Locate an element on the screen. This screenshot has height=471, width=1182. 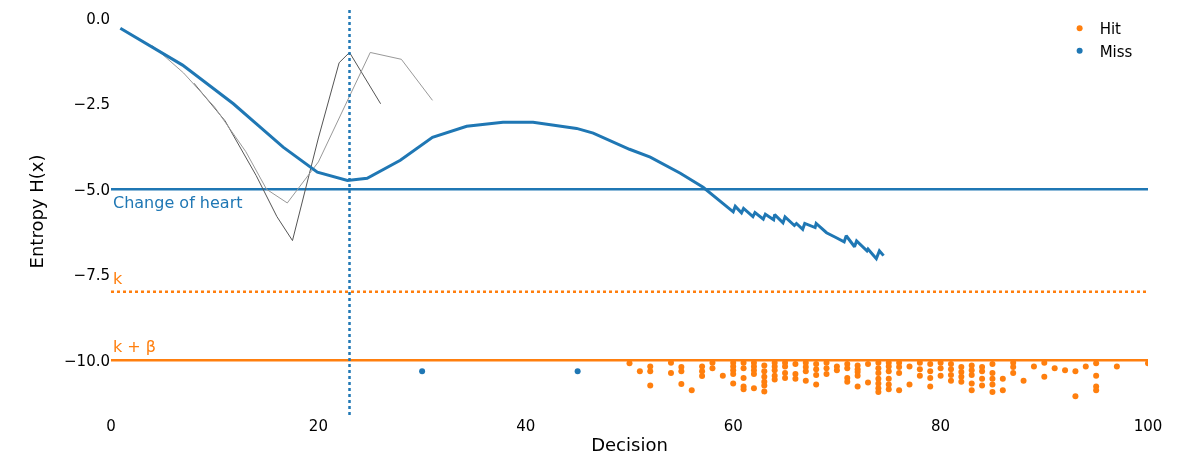
y-tick-label: 0.0 is located at coordinates (98, 18).